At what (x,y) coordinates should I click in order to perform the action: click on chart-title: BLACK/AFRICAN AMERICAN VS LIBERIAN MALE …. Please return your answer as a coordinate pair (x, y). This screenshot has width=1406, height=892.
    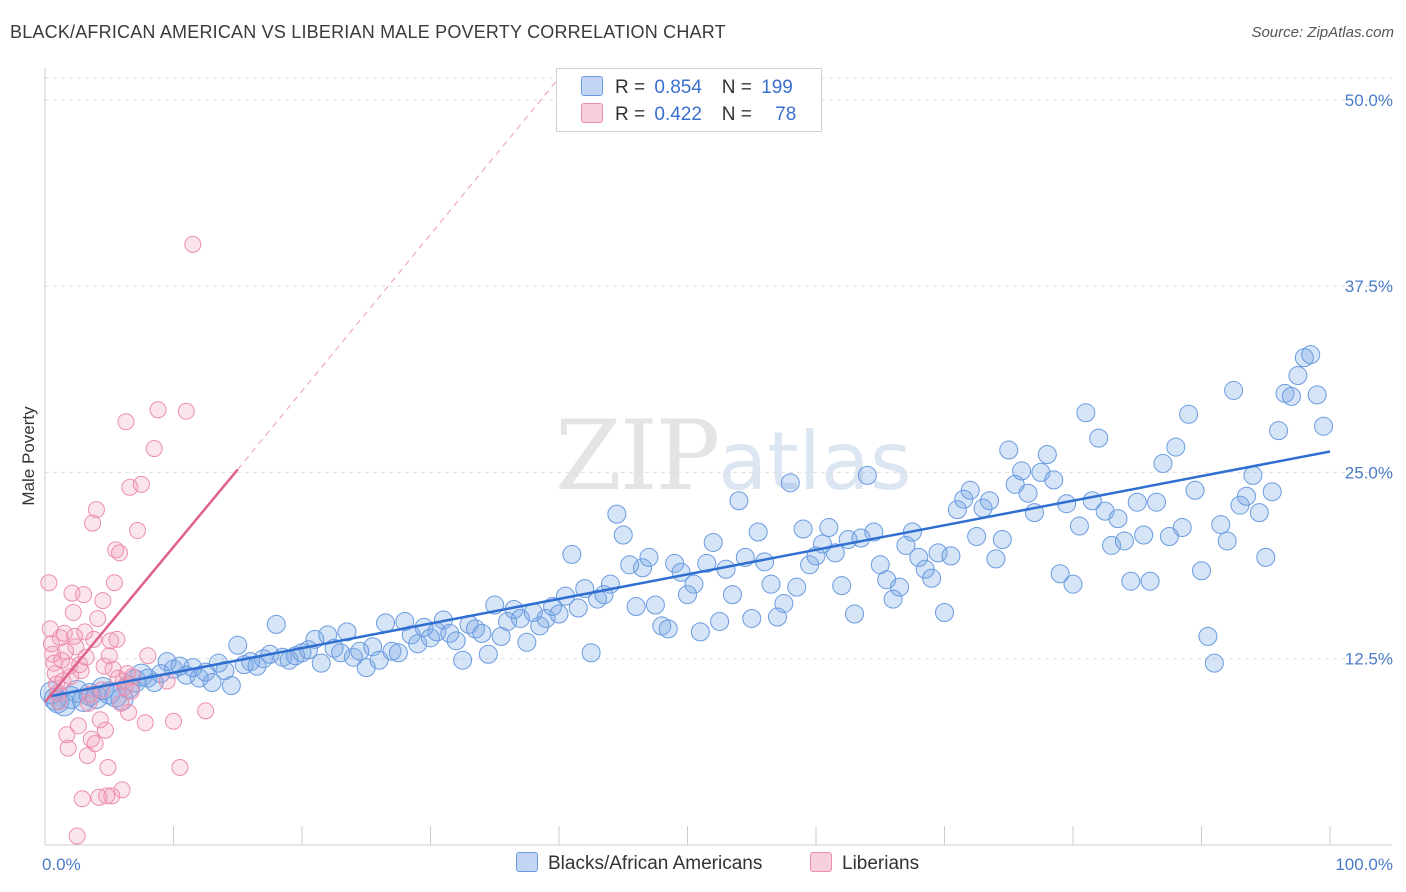
    Looking at the image, I should click on (368, 32).